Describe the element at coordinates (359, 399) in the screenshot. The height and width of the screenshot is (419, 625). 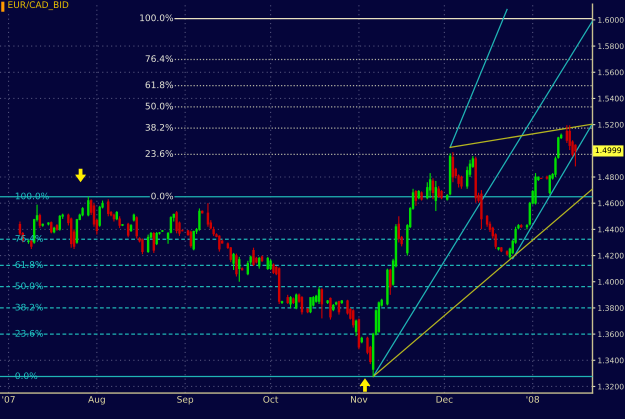
I see `x-tick-label: Nov` at that location.